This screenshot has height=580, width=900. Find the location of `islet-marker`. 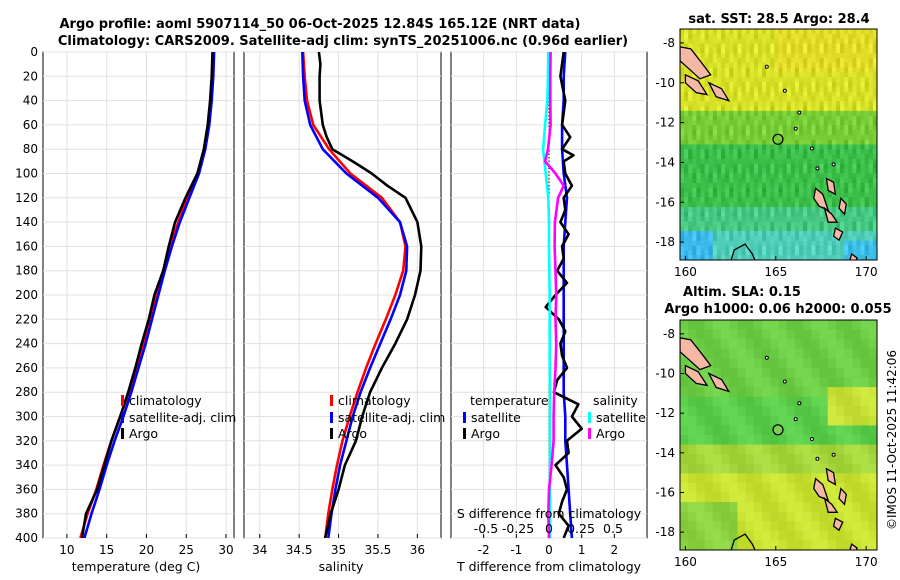

islet-marker is located at coordinates (766, 66).